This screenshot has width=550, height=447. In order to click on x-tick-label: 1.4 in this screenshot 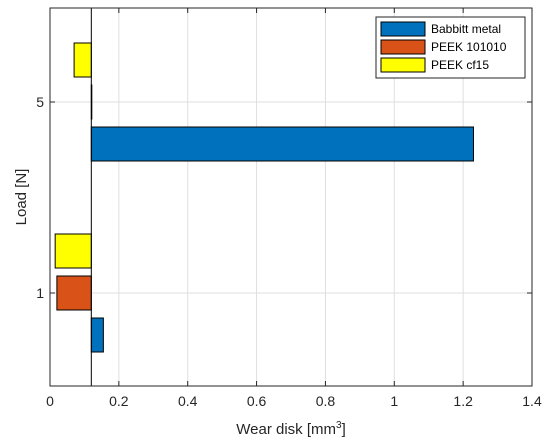, I will do `click(532, 401)`.